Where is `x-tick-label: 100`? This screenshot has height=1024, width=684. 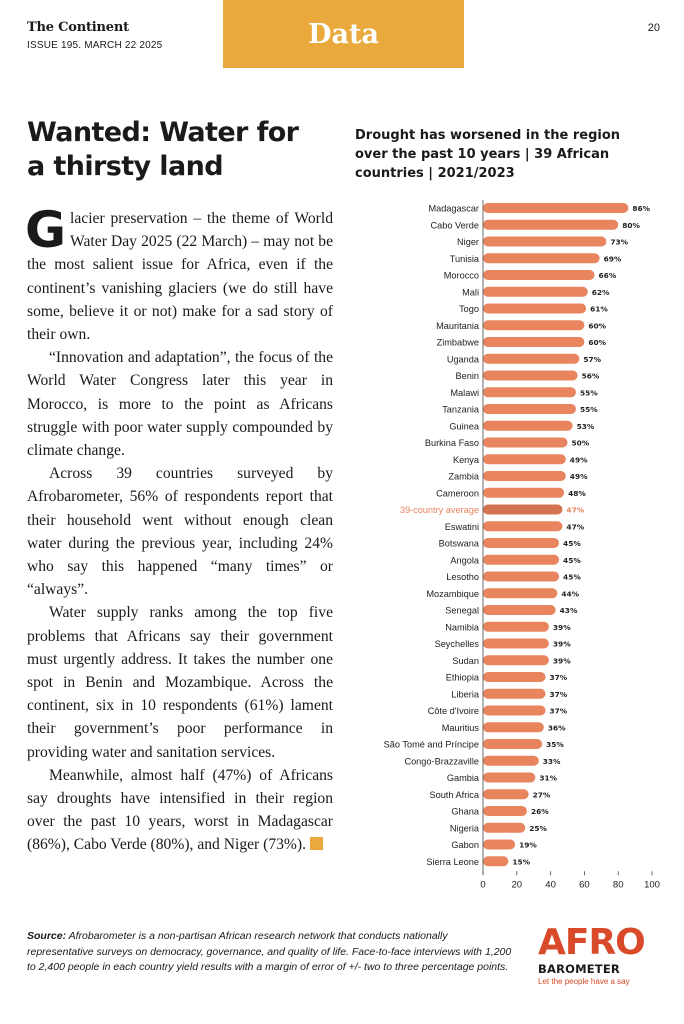
x-tick-label: 100 is located at coordinates (652, 884).